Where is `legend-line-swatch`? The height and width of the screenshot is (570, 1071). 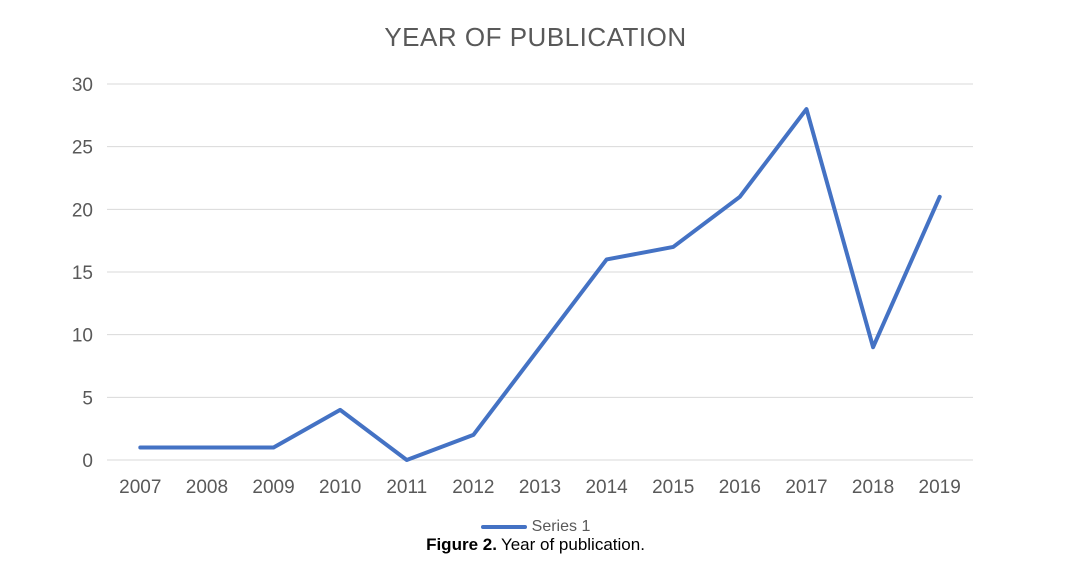
legend-line-swatch is located at coordinates (503, 527).